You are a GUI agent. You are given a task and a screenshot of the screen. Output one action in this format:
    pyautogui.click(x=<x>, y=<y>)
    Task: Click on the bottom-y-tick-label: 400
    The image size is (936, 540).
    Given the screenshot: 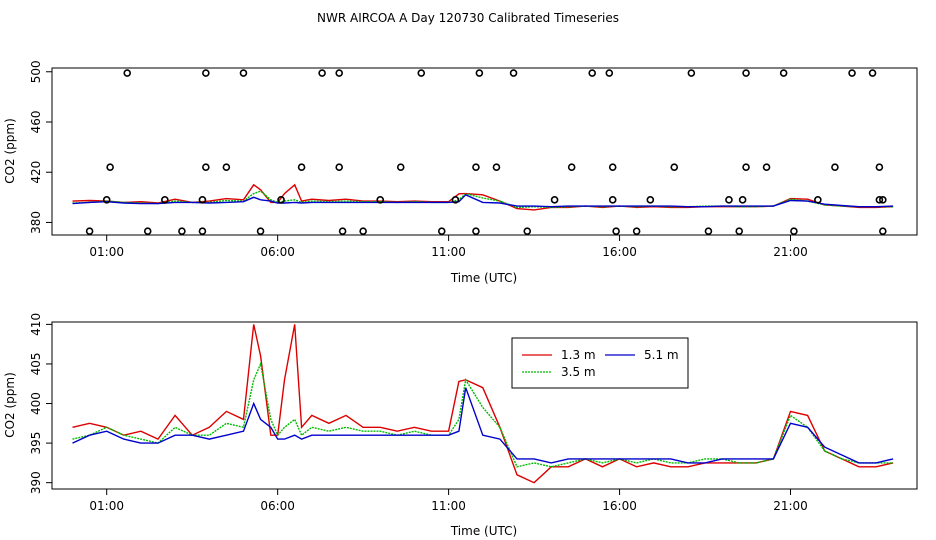 What is the action you would take?
    pyautogui.click(x=36, y=403)
    